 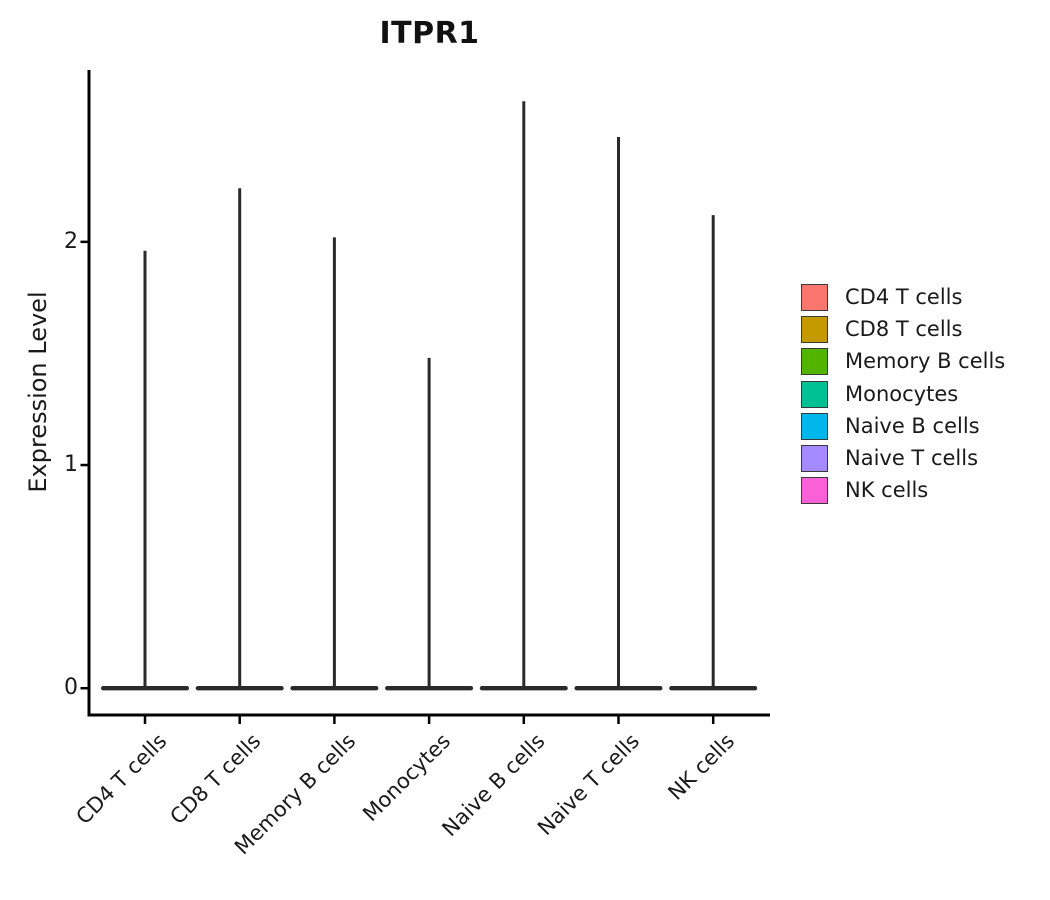 I want to click on legend-label-memory-b-cells: Memory B cells, so click(x=925, y=361).